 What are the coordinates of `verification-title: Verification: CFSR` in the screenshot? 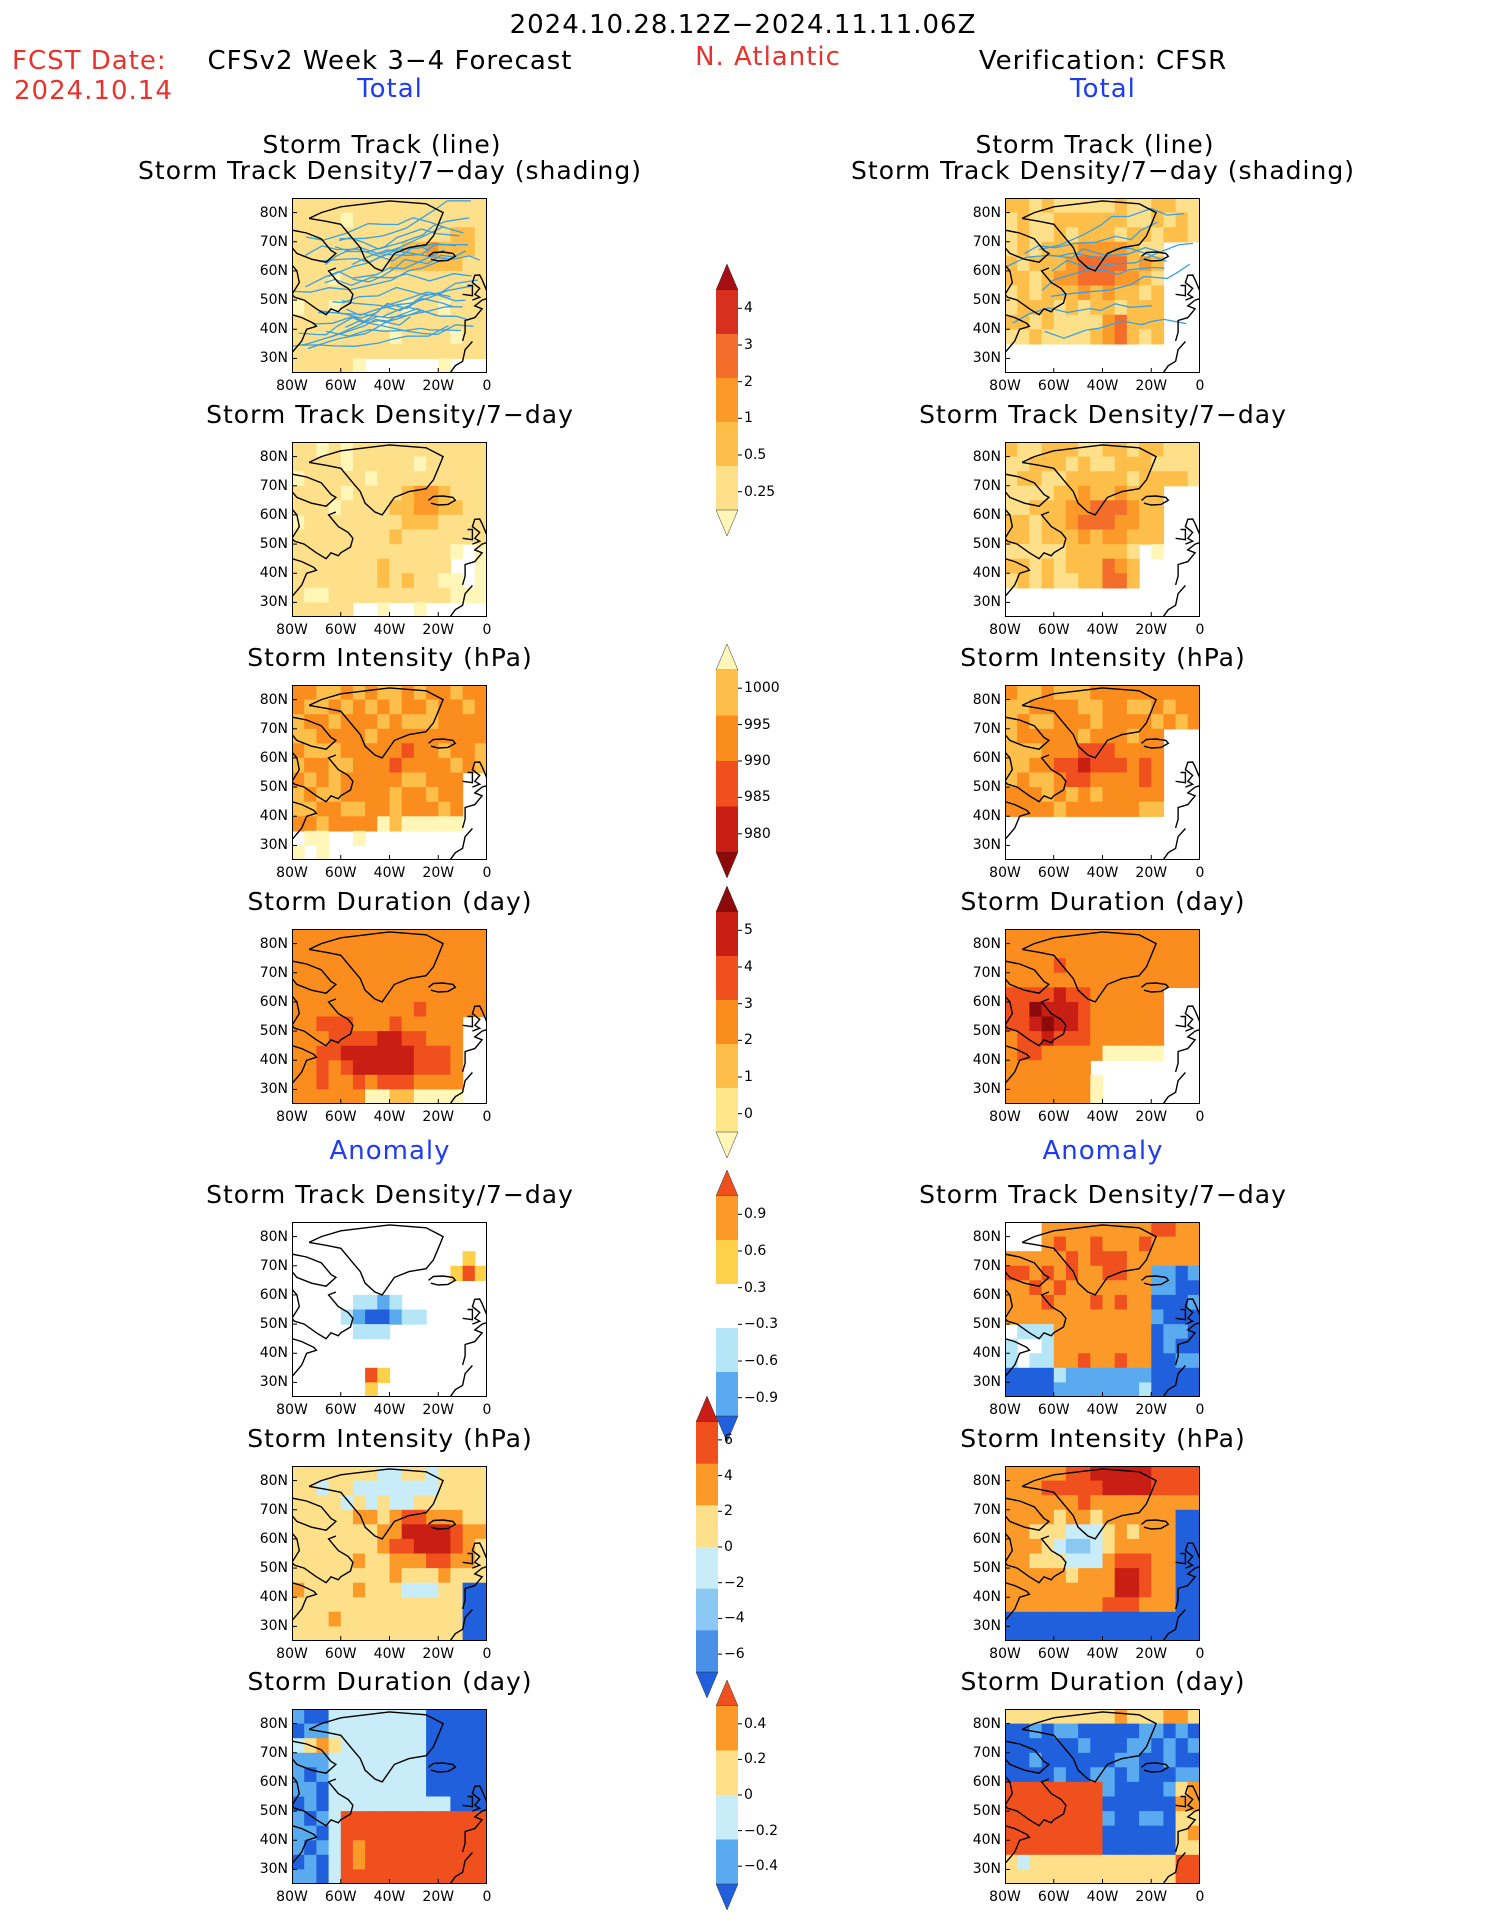 It's located at (1103, 61).